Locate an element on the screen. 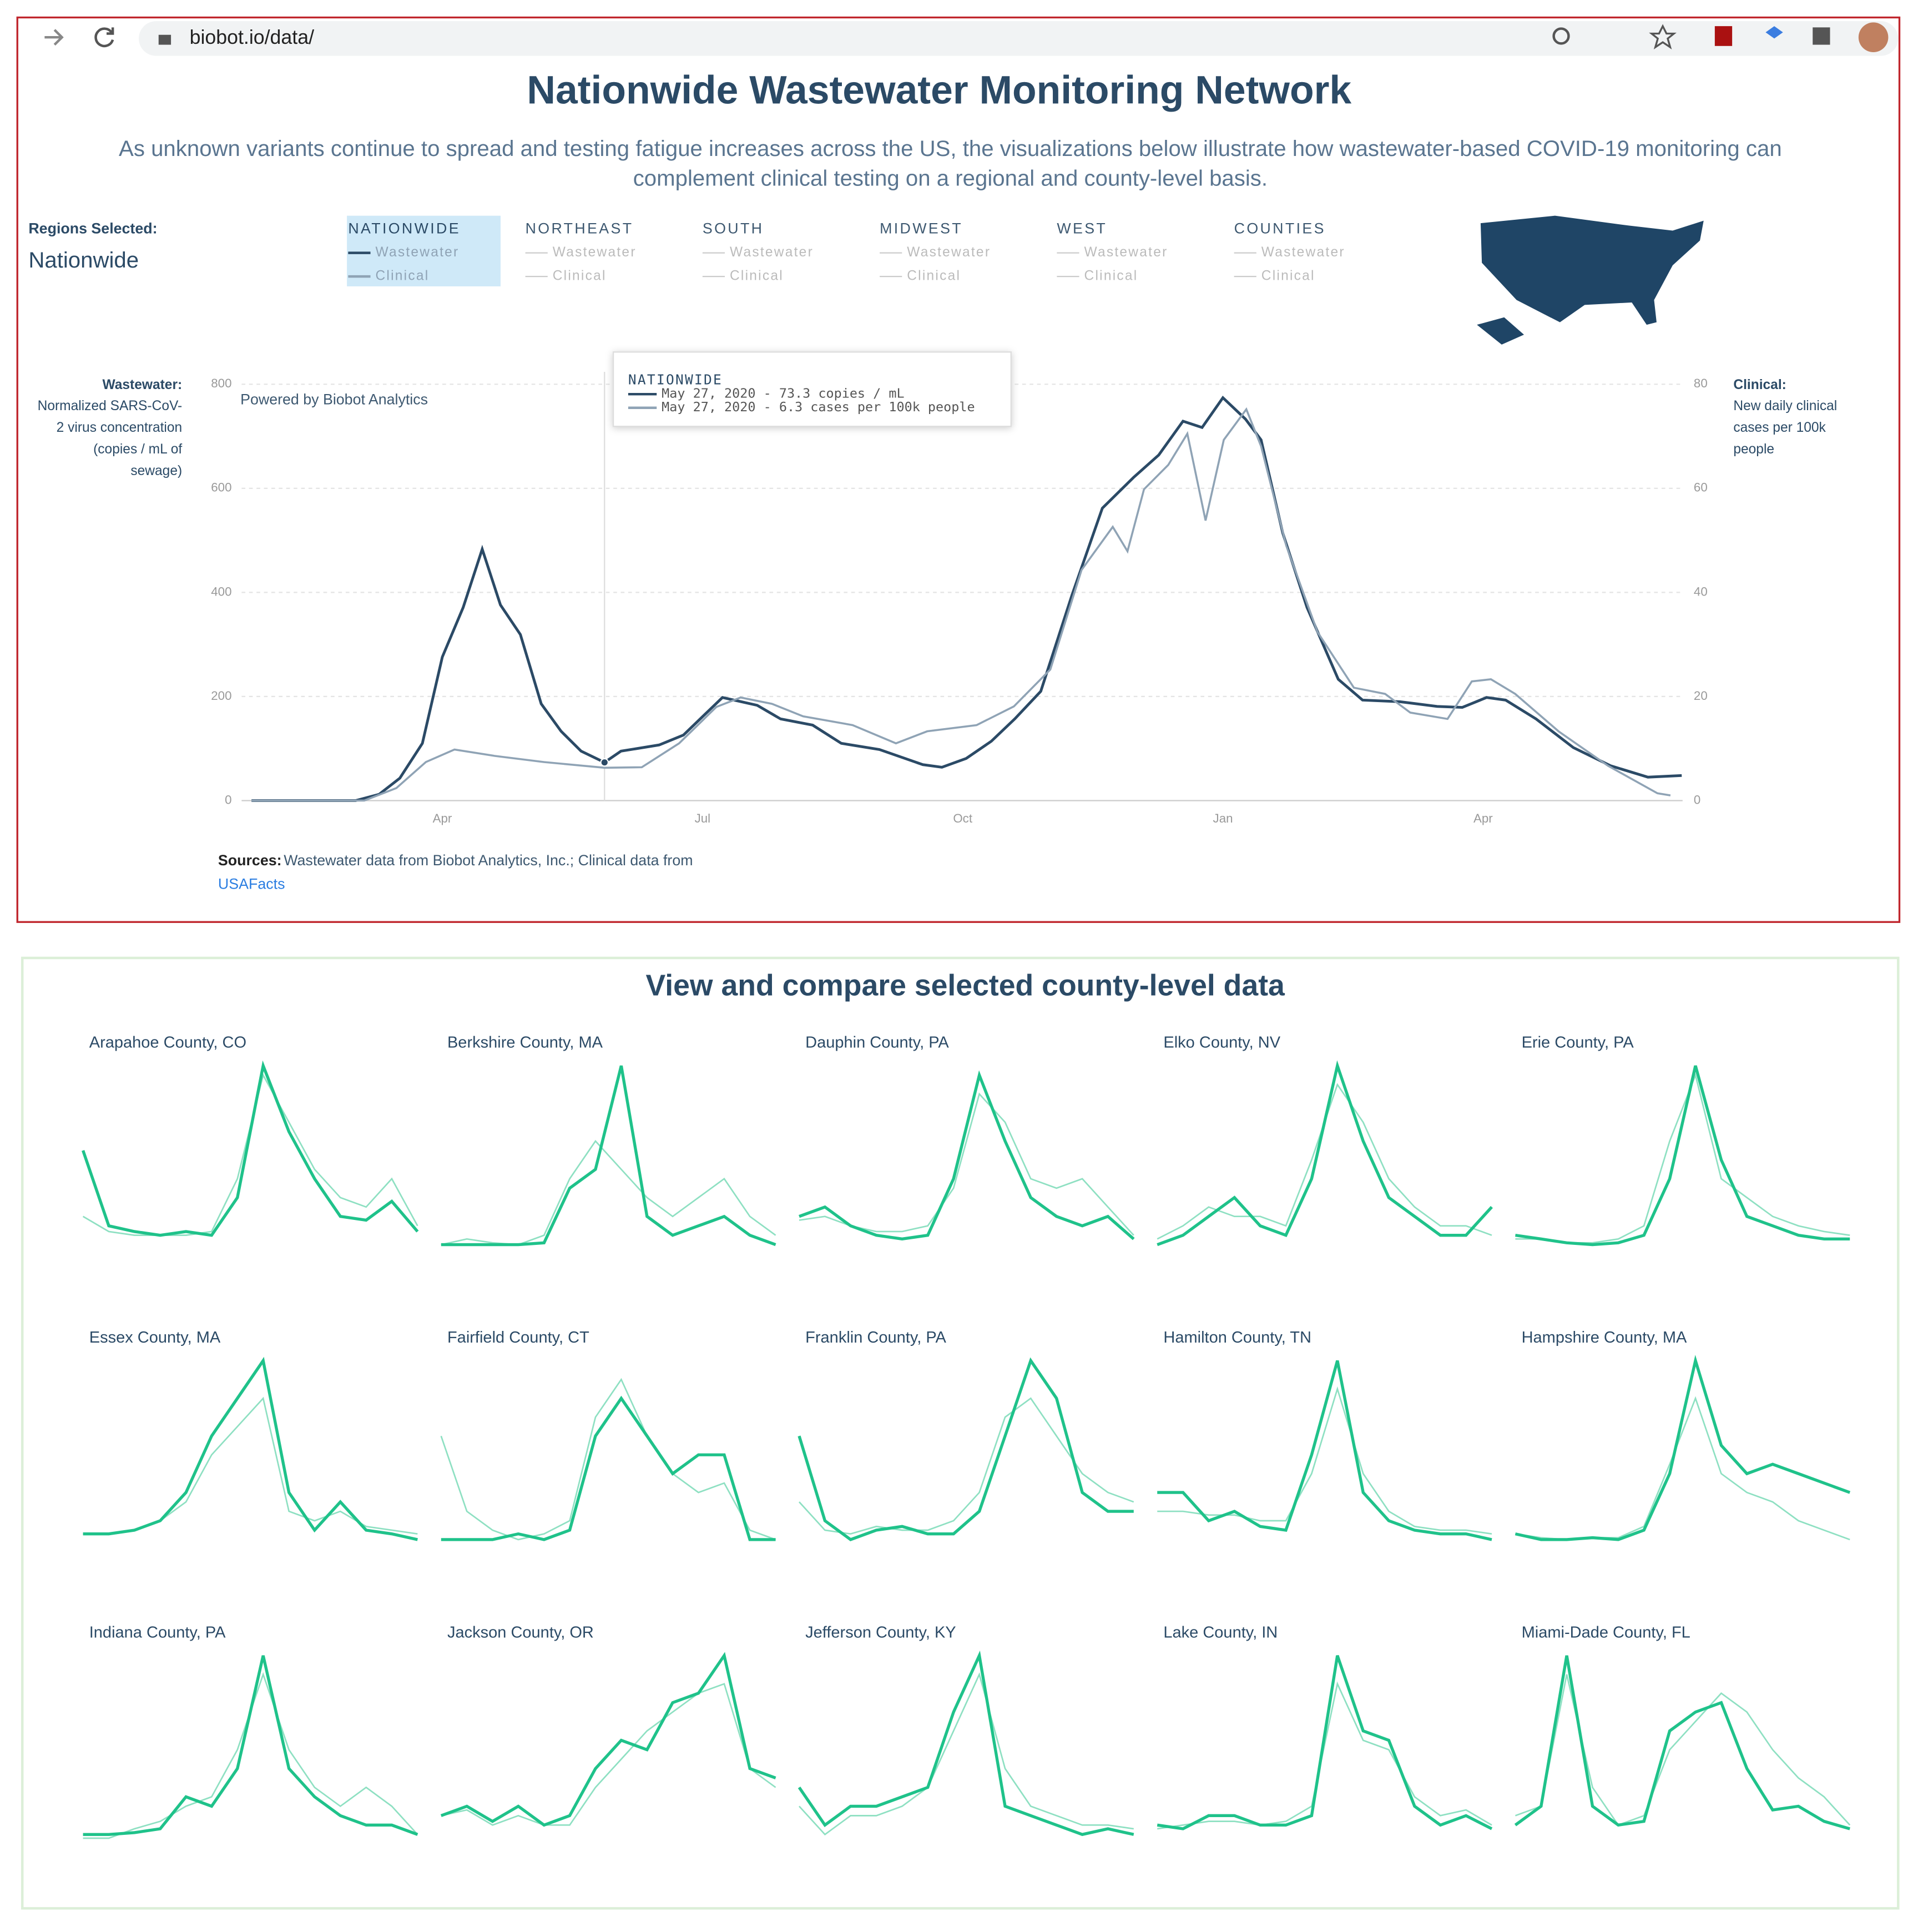 Image resolution: width=1918 pixels, height=1932 pixels. x-tick-label: Apr is located at coordinates (443, 818).